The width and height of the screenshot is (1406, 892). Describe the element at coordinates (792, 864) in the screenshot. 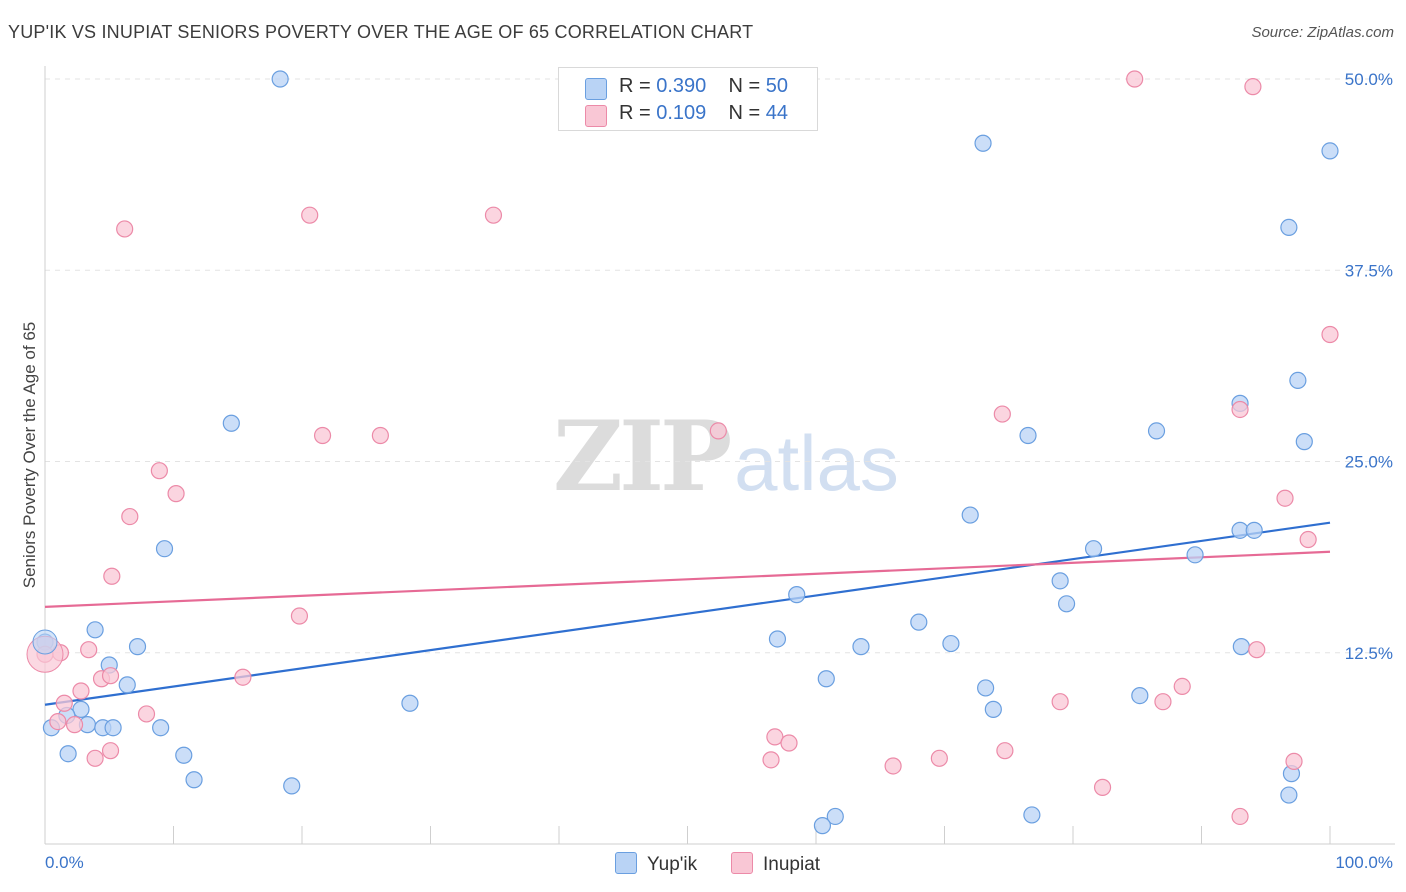

I see `bottom-legend-label-inupiat: Inupiat` at that location.